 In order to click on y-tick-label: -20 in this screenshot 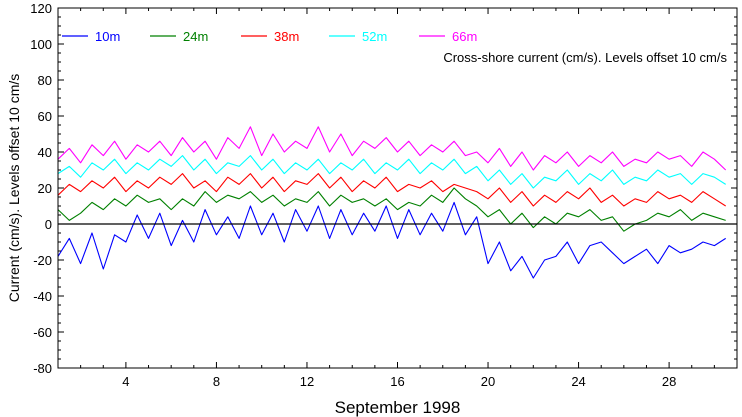, I will do `click(42, 260)`.